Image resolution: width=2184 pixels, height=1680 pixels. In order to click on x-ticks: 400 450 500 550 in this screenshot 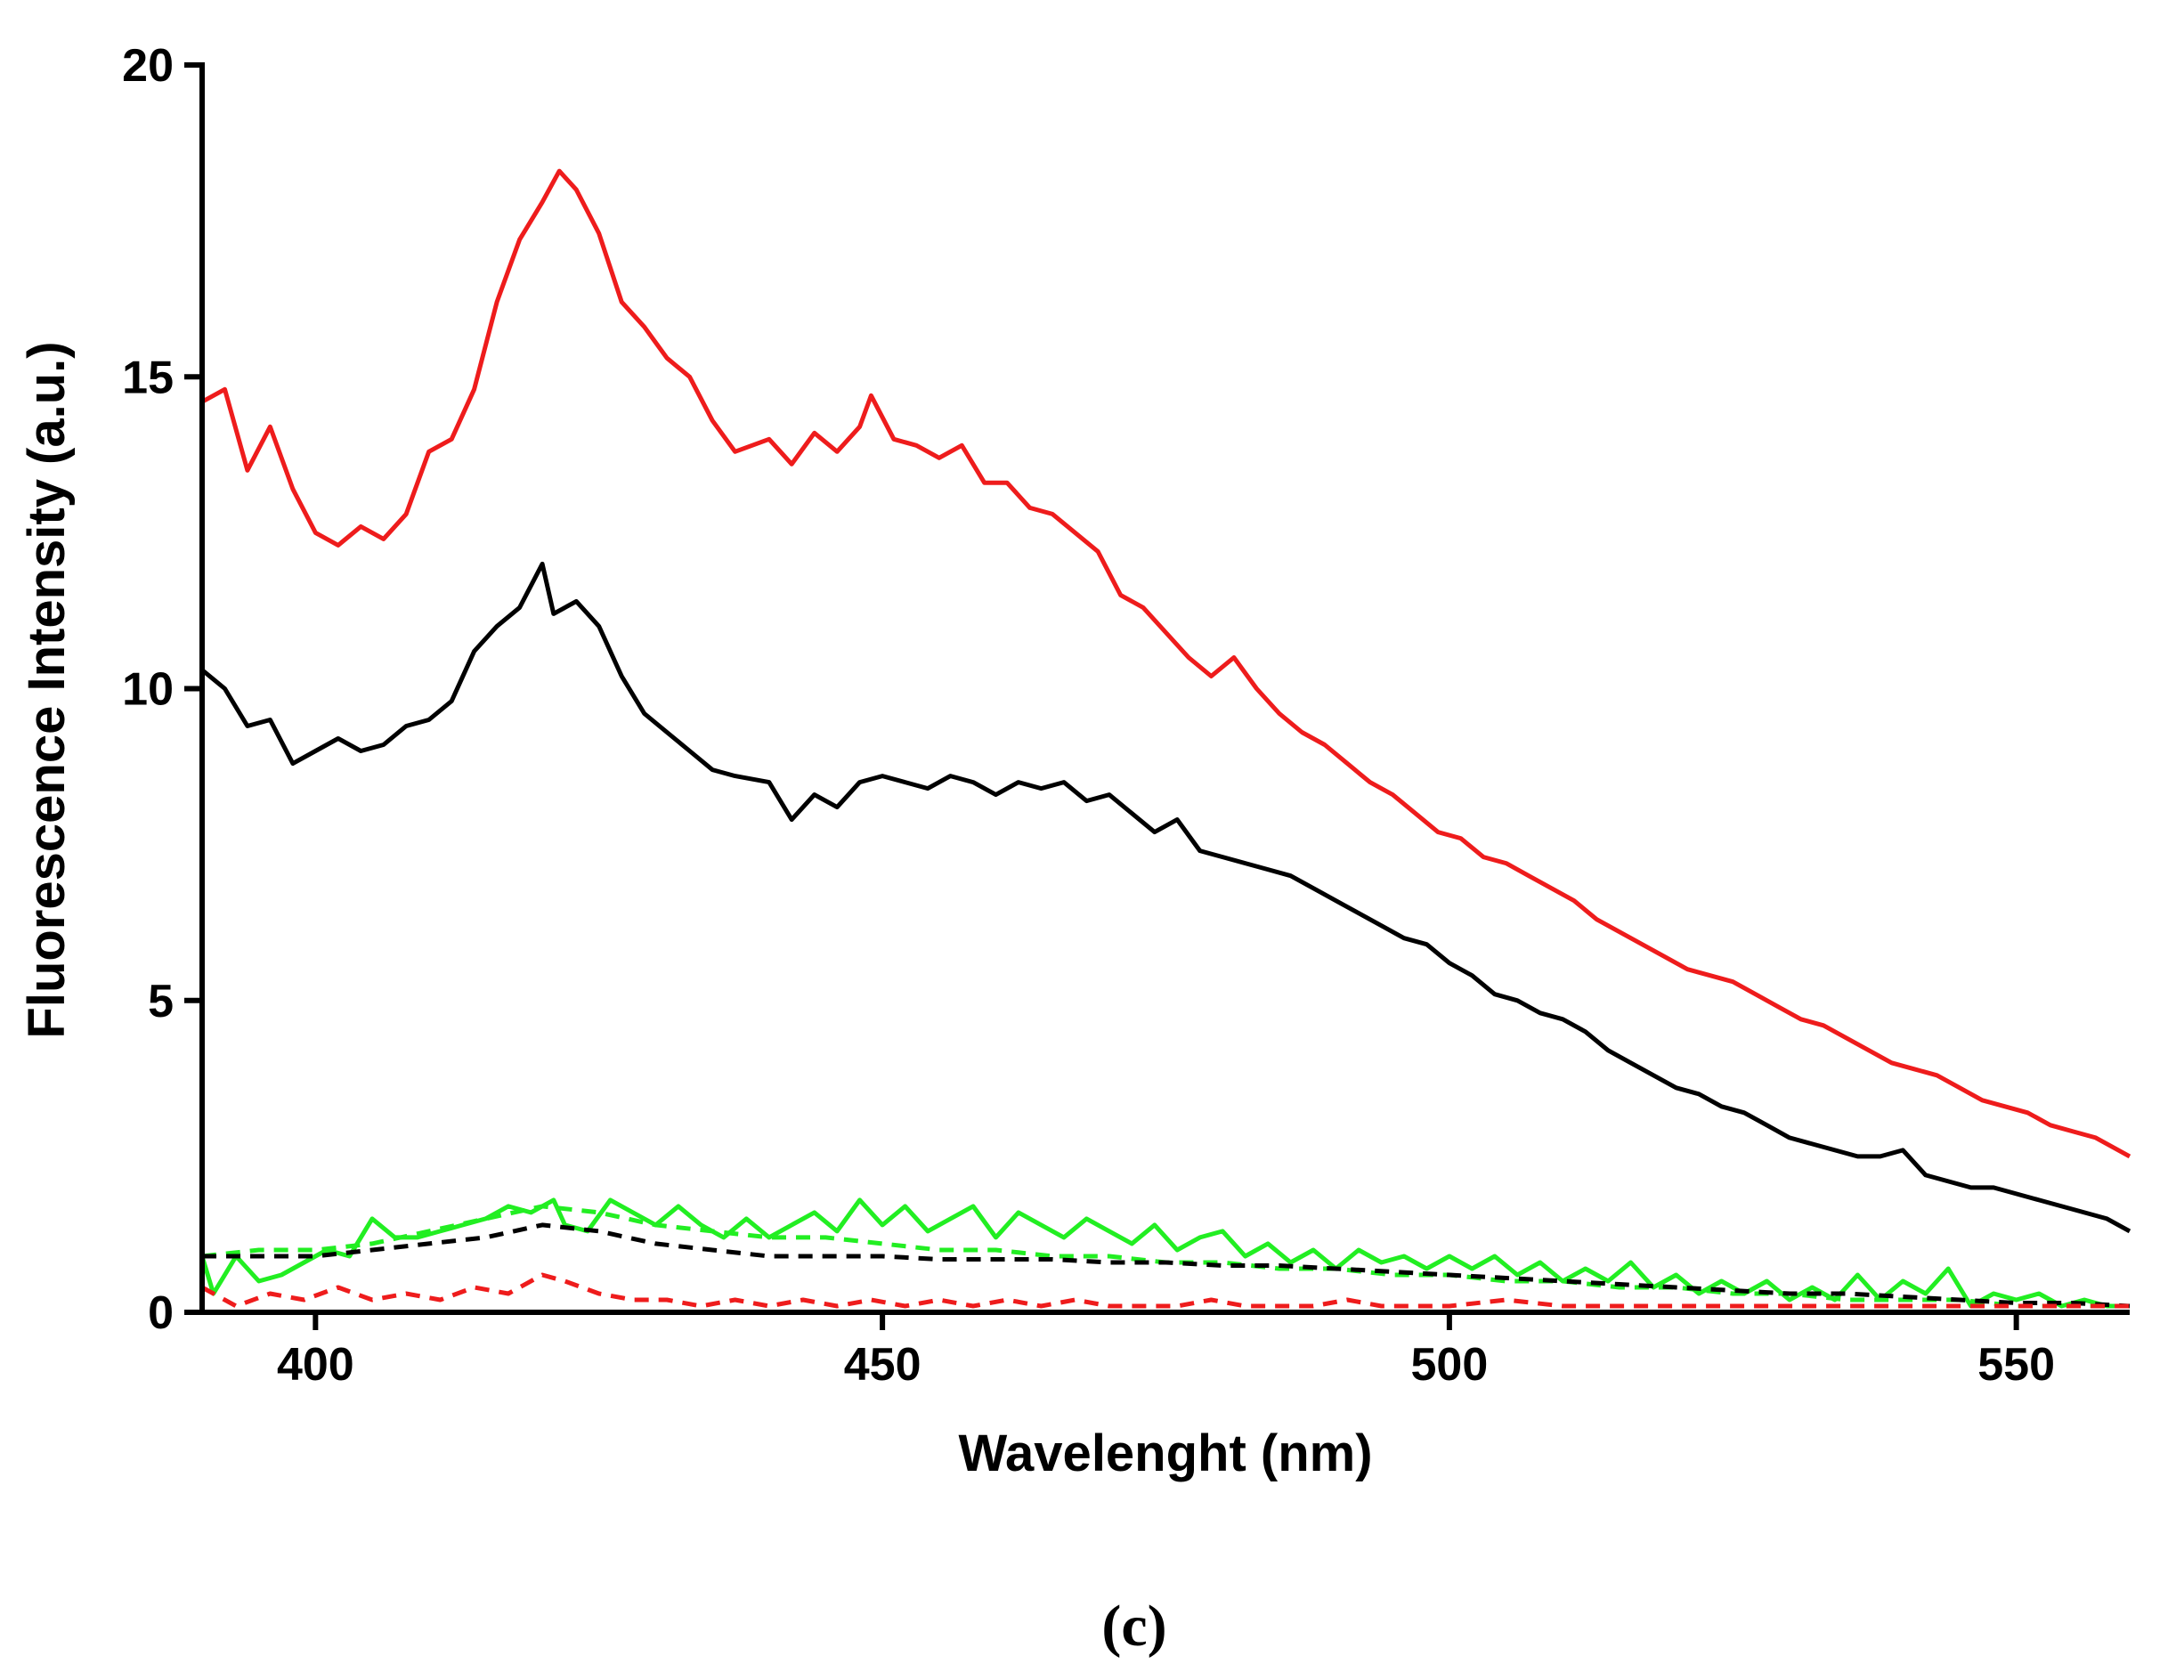, I will do `click(1166, 1351)`.